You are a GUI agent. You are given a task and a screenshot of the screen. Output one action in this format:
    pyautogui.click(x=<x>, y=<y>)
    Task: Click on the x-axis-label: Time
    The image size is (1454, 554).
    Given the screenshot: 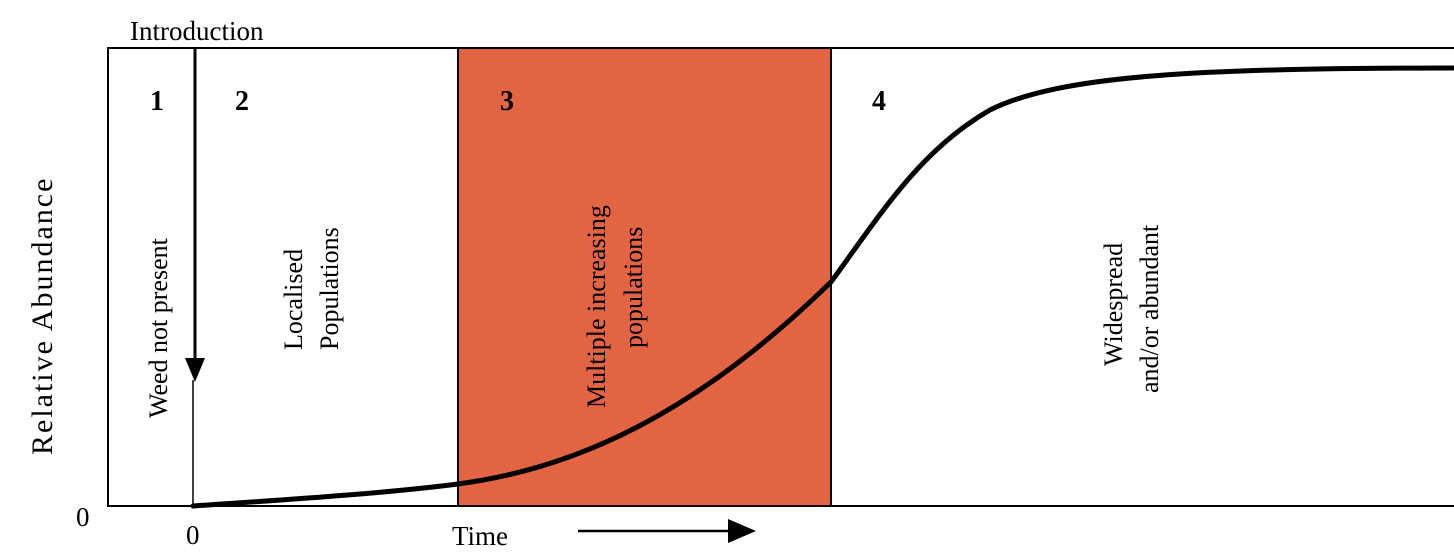 What is the action you would take?
    pyautogui.click(x=480, y=536)
    